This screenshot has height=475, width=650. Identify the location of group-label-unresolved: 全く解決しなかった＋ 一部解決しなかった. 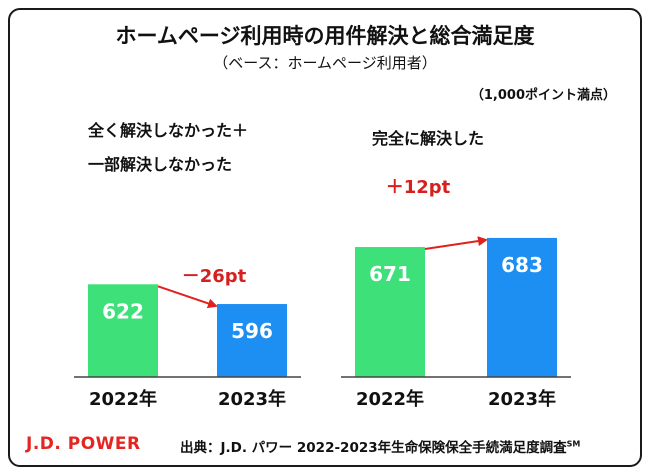
(168, 148).